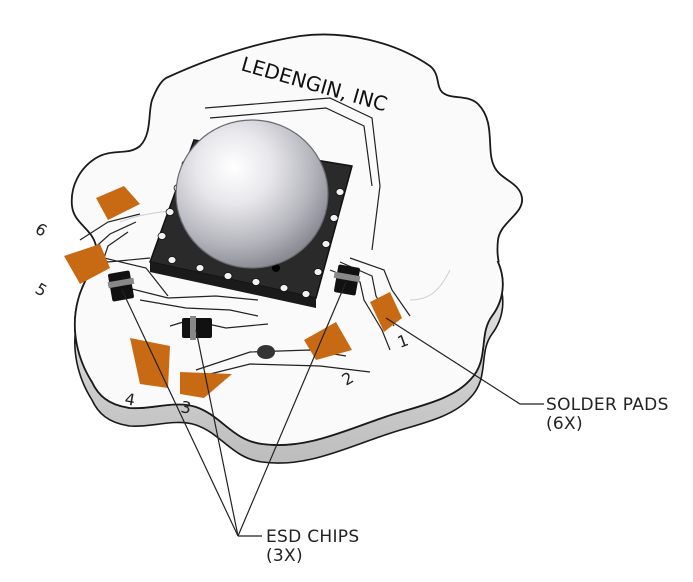 Image resolution: width=693 pixels, height=582 pixels. I want to click on pad-number-4: 4, so click(129, 399).